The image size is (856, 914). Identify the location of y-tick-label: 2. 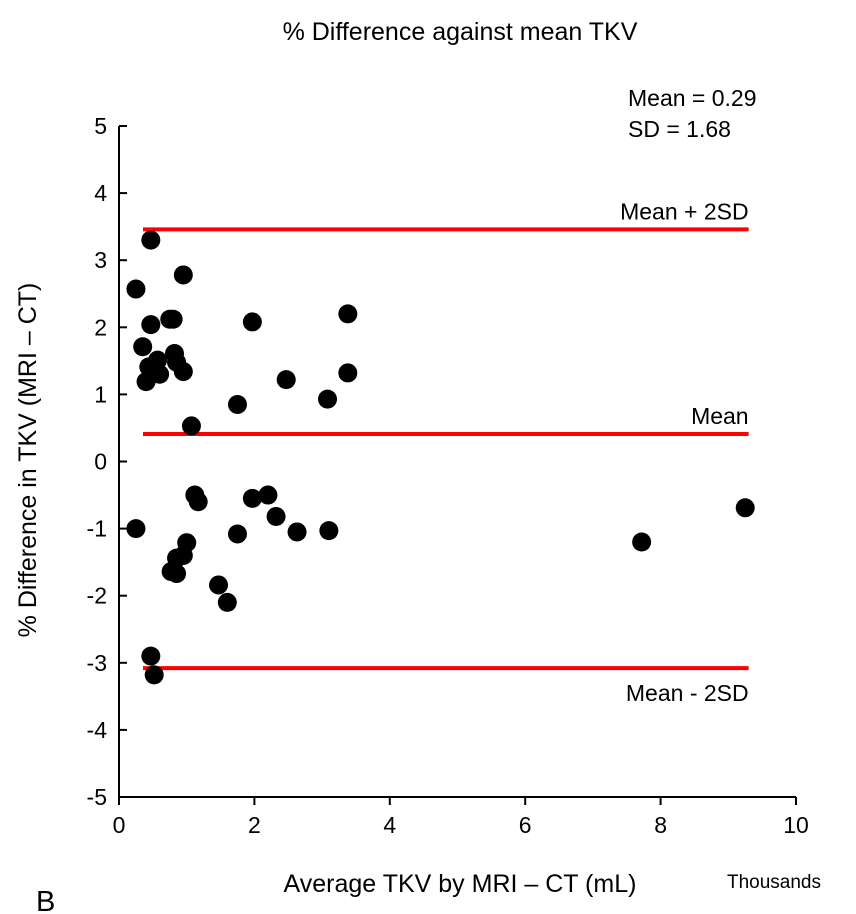
(100, 327).